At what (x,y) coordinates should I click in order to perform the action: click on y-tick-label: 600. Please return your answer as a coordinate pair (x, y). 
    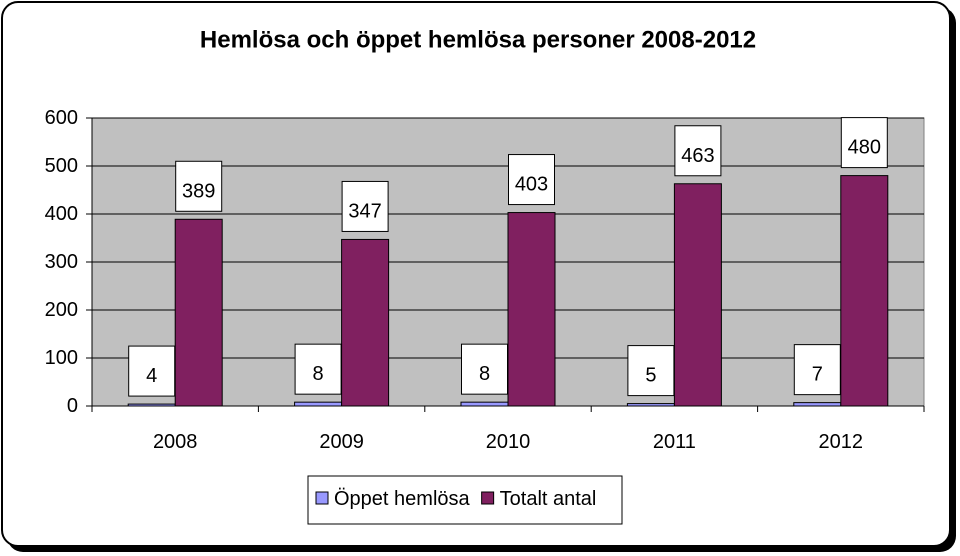
    Looking at the image, I should click on (61, 118).